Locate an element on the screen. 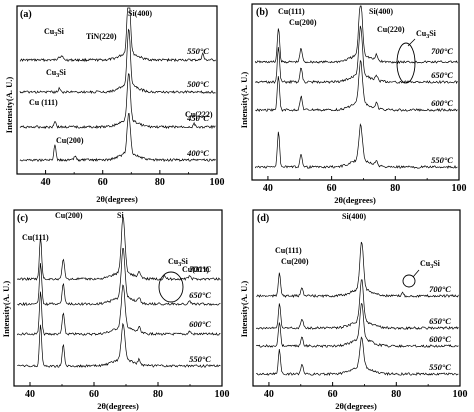 Image resolution: width=474 pixels, height=412 pixels. ylabel-b: Intensity(A. U.) is located at coordinates (244, 100).